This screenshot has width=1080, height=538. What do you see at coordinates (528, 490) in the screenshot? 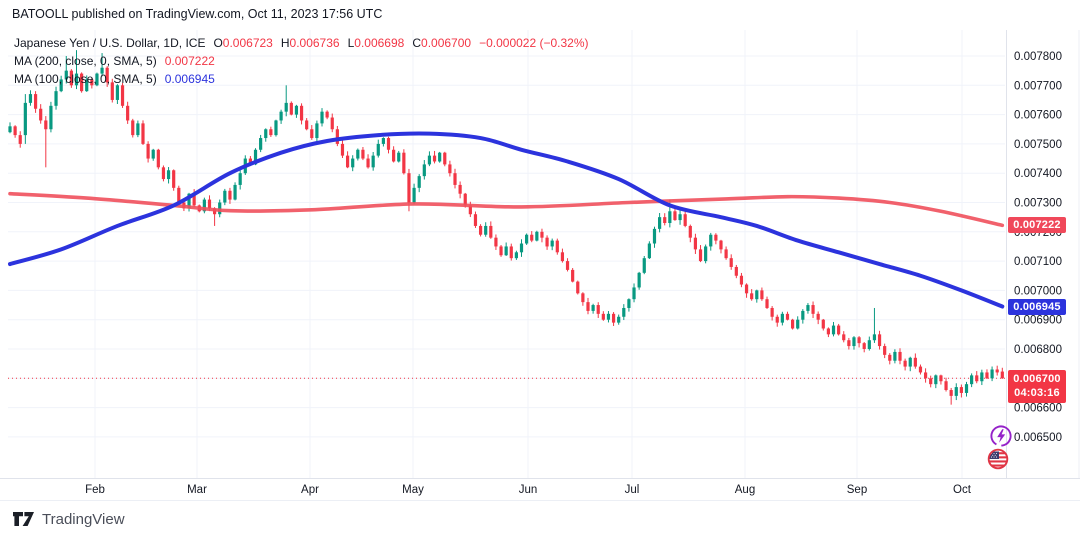
I see `svg-text: Jun` at bounding box center [528, 490].